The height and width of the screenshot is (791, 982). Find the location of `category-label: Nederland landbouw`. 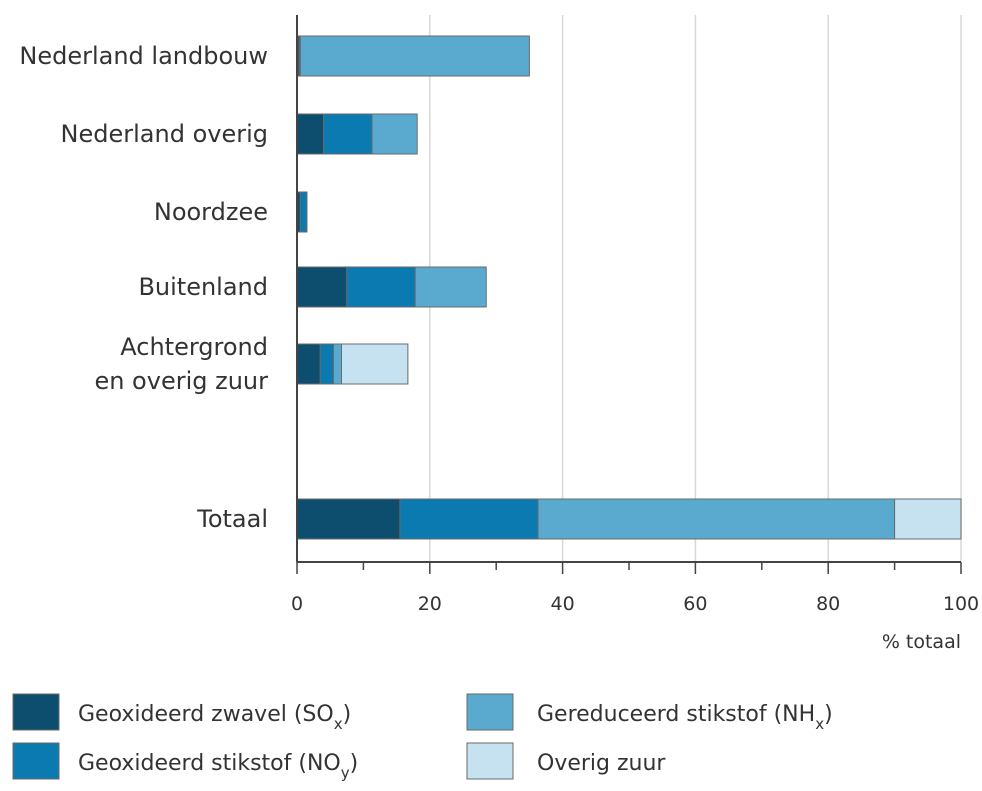

category-label: Nederland landbouw is located at coordinates (143, 56).